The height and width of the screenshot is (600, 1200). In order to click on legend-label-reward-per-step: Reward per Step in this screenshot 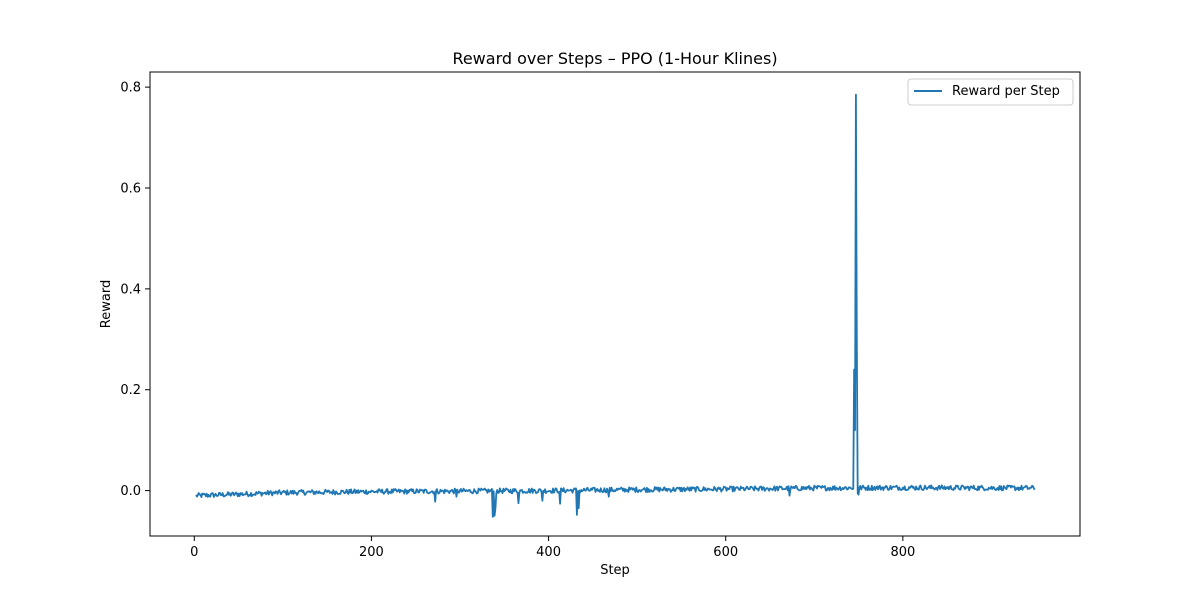, I will do `click(1006, 91)`.